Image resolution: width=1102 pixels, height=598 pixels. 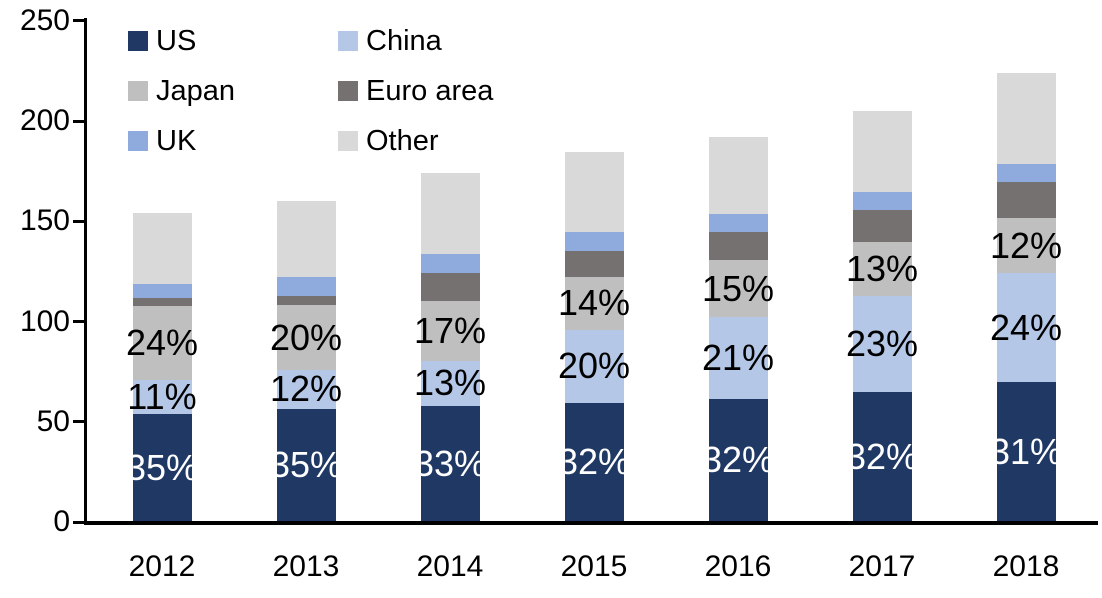 What do you see at coordinates (162, 302) in the screenshot?
I see `bar-segment-euro-area-2012` at bounding box center [162, 302].